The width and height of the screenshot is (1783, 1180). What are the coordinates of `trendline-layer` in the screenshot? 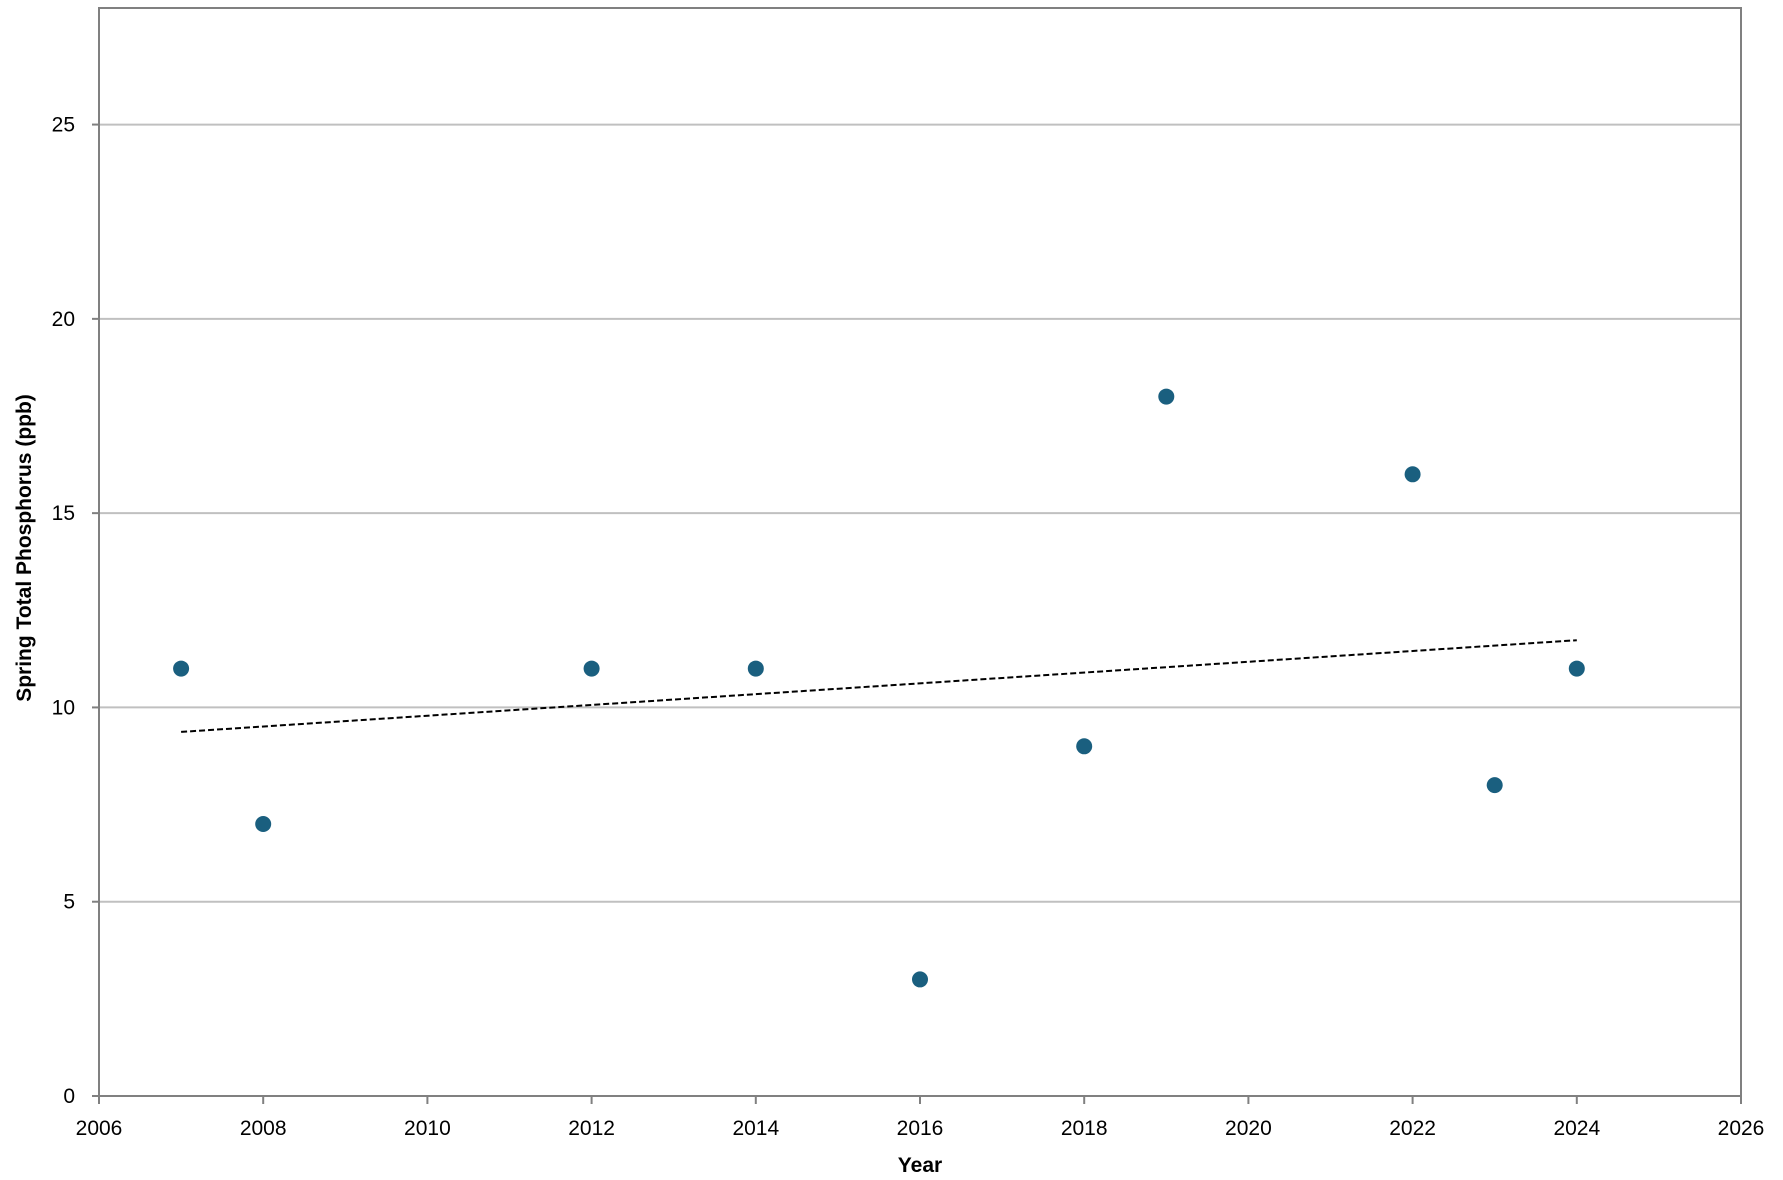 It's located at (879, 686).